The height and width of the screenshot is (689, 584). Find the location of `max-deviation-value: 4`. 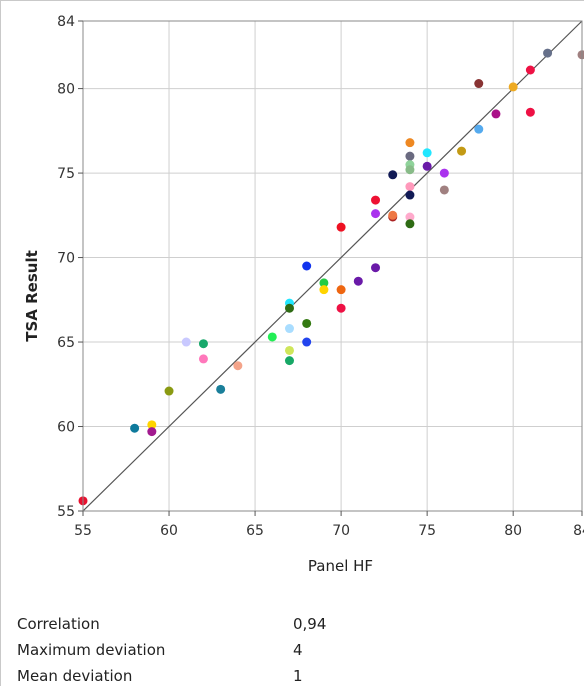

max-deviation-value: 4 is located at coordinates (435, 650).